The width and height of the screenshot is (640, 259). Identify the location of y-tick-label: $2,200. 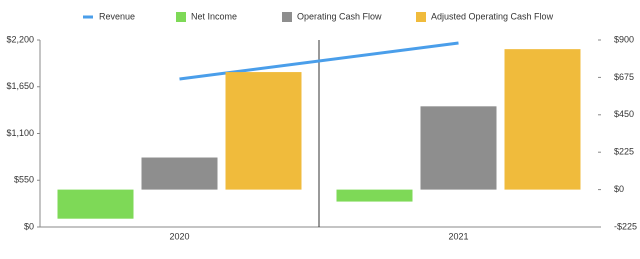
(20, 39).